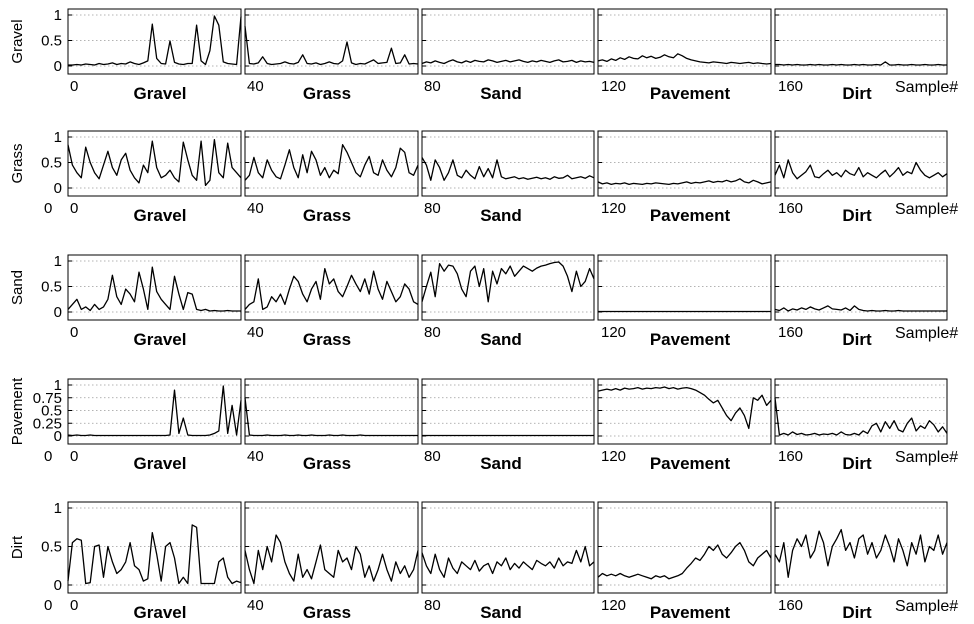  Describe the element at coordinates (58, 15) in the screenshot. I see `y-tick-label: 1` at that location.